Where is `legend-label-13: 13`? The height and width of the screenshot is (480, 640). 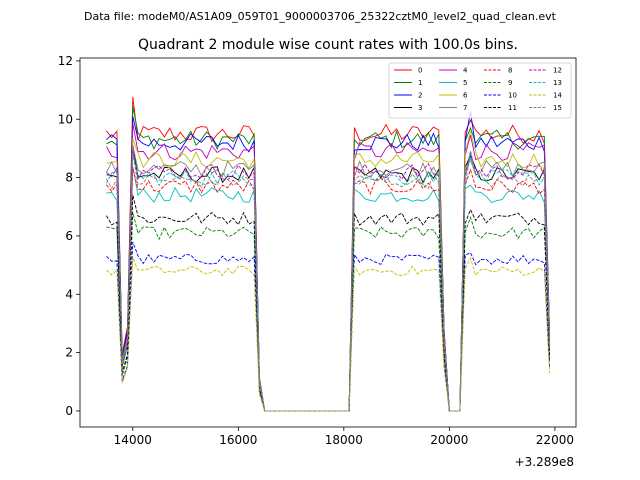
legend-label-13: 13 is located at coordinates (557, 83).